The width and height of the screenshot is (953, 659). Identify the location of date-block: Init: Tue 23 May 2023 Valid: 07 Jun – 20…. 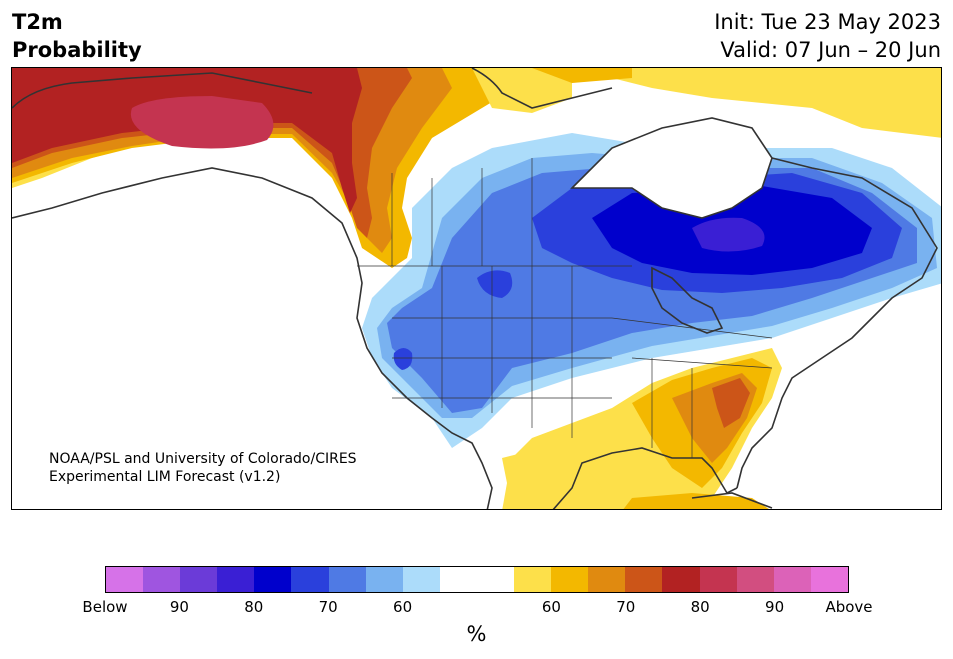
(827, 36).